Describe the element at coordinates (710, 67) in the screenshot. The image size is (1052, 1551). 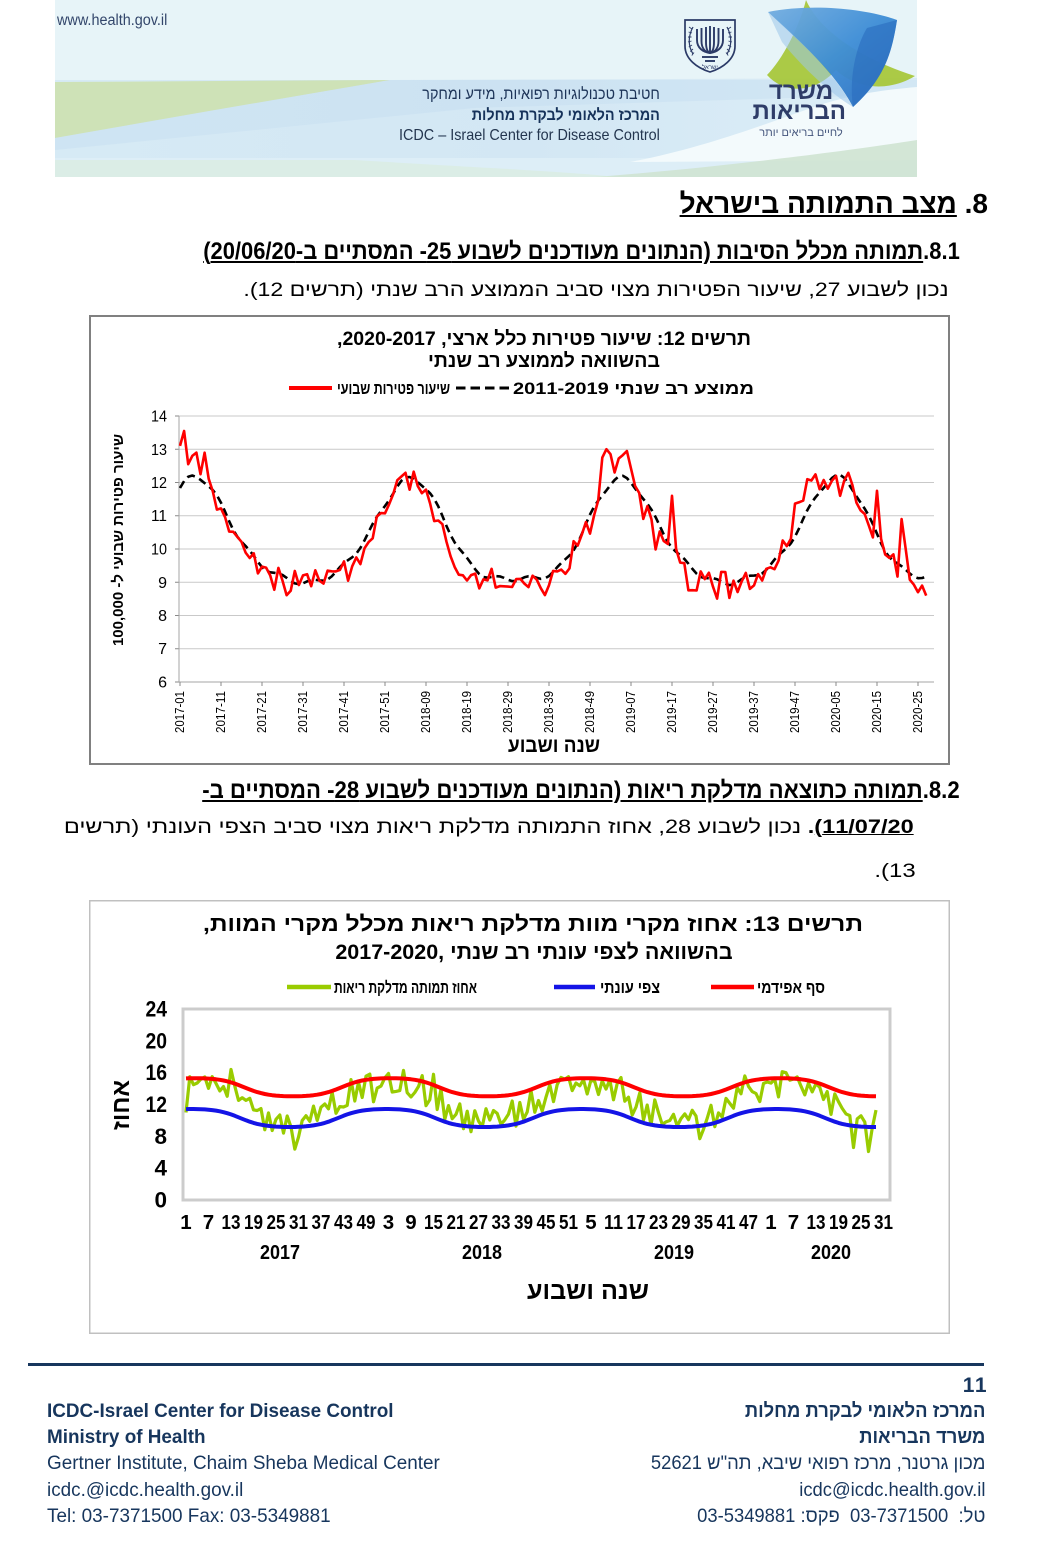
I see `svg-text: ישראל` at that location.